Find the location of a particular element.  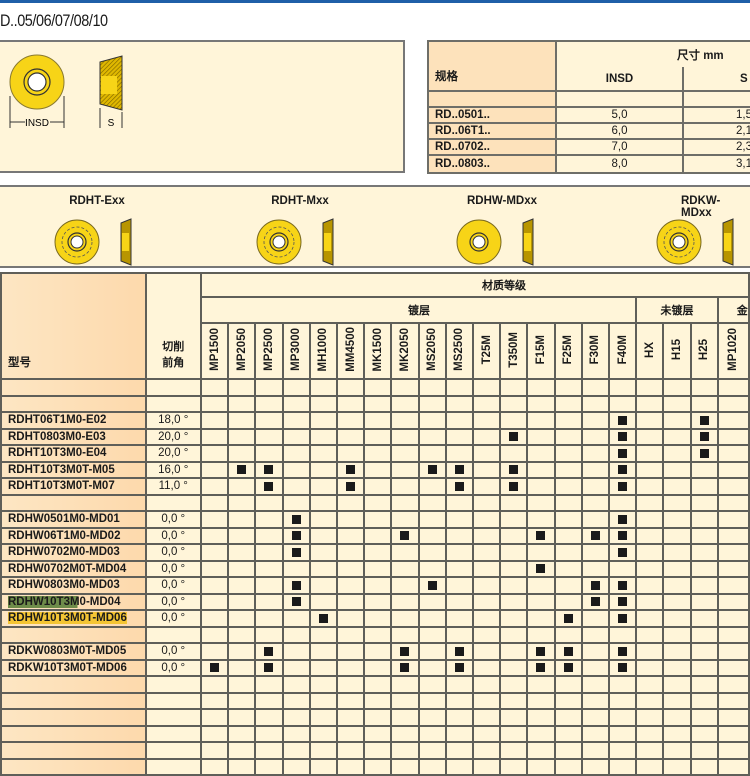

model-cell: RDHW10T3M0-MD04 is located at coordinates (73, 601).